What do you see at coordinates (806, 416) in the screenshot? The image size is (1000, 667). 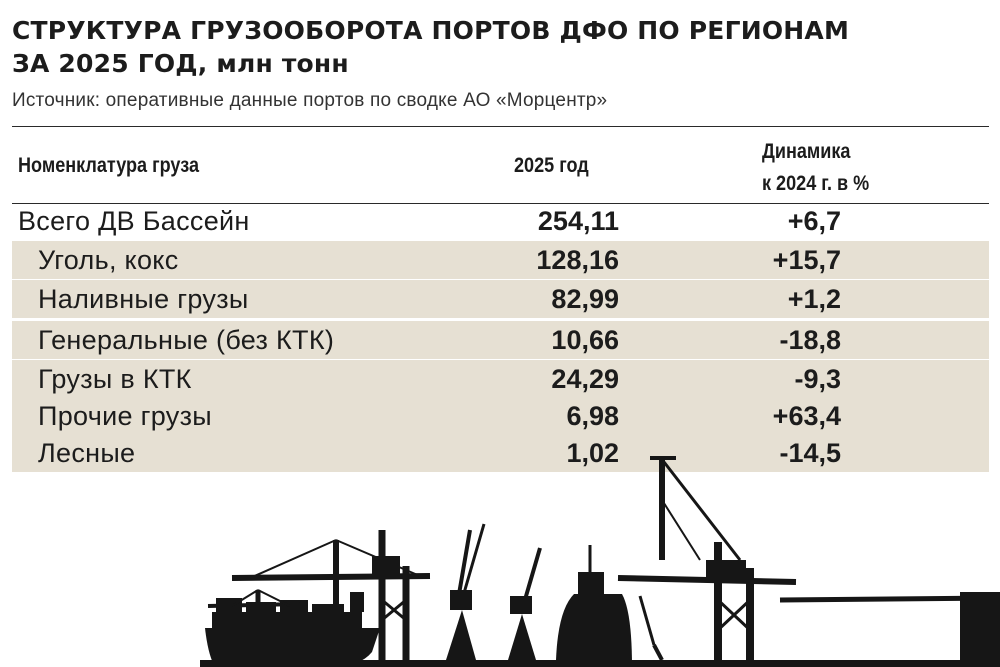 I see `row-dynamics: +63,4` at bounding box center [806, 416].